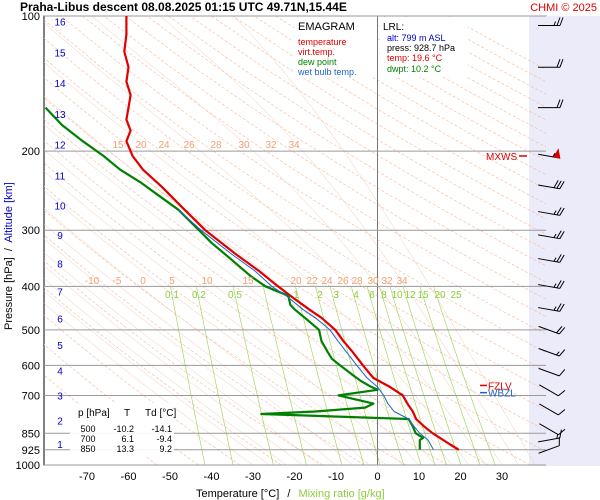  I want to click on table-cell-p-500: 500, so click(87, 429).